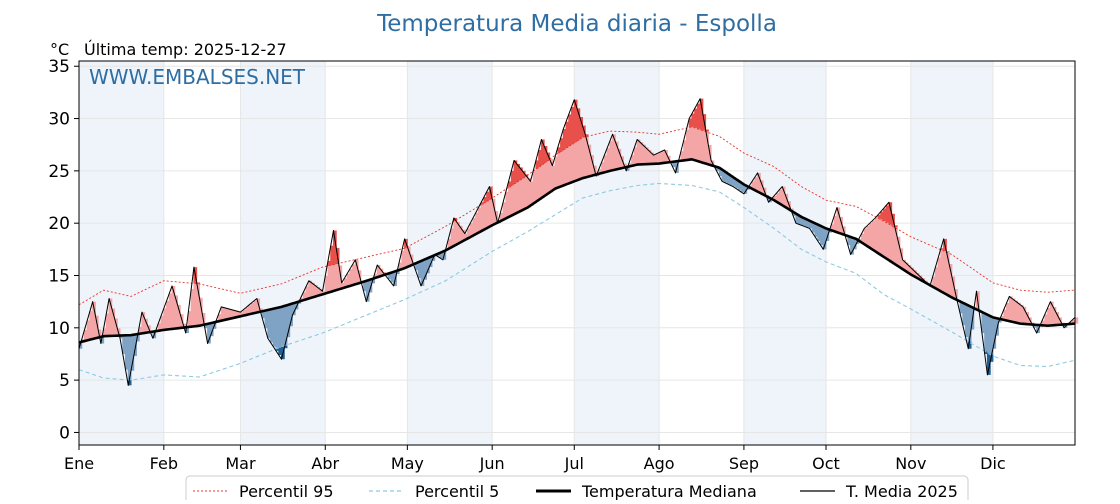  Describe the element at coordinates (59, 172) in the screenshot. I see `y-tick-label: 25` at that location.